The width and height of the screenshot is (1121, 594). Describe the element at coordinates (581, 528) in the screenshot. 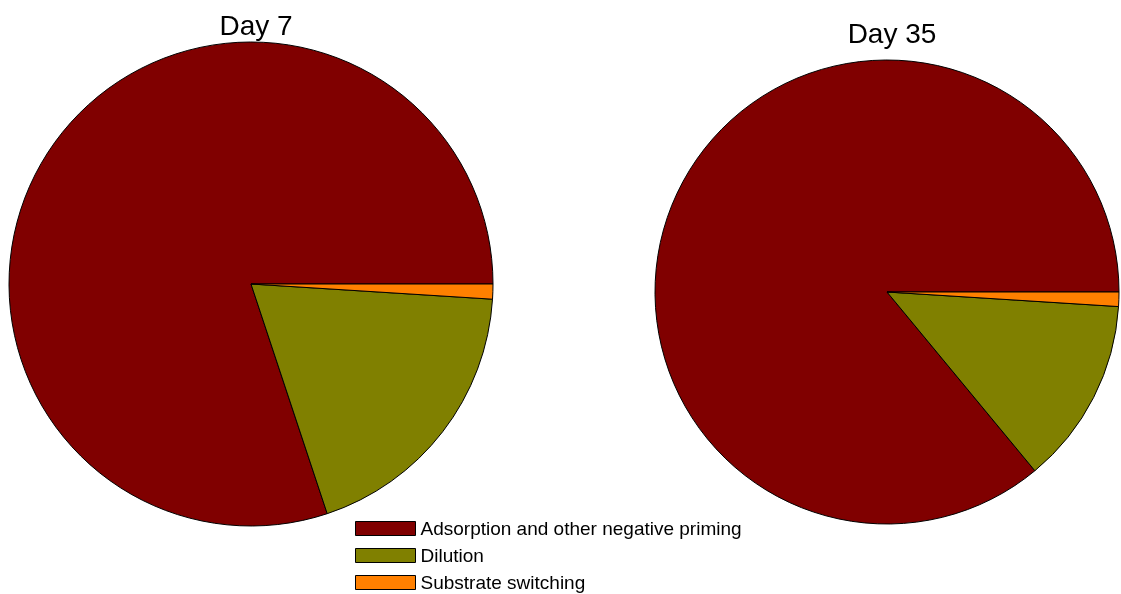

I see `legend-label: Adsorption and other negative priming` at that location.